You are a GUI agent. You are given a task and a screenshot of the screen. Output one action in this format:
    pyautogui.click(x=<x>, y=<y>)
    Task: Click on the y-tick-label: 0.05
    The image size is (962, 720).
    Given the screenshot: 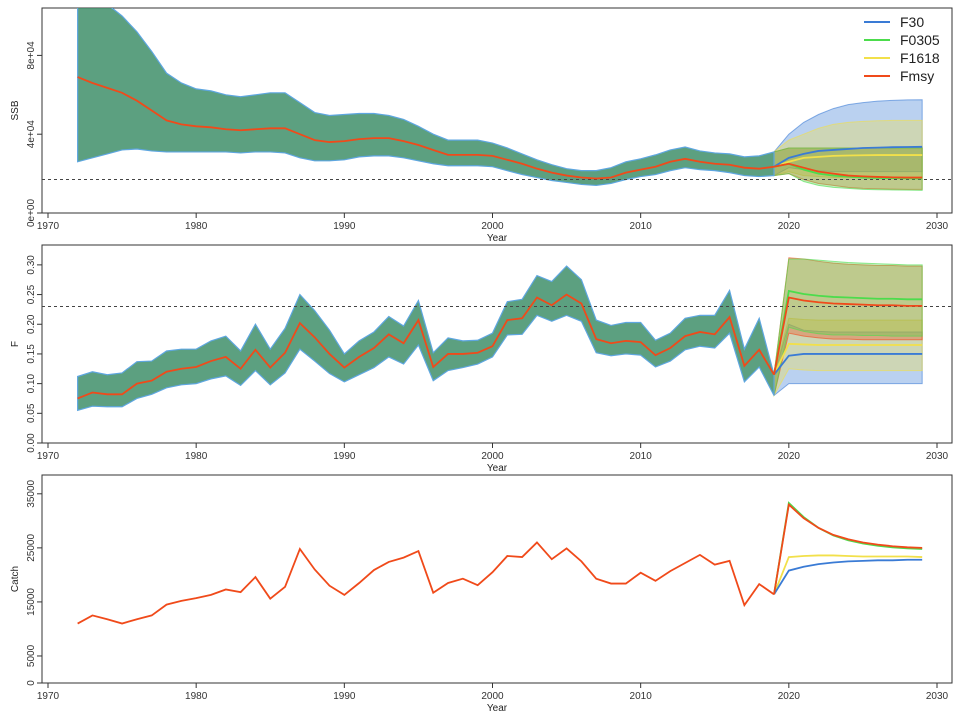 What is the action you would take?
    pyautogui.click(x=31, y=413)
    